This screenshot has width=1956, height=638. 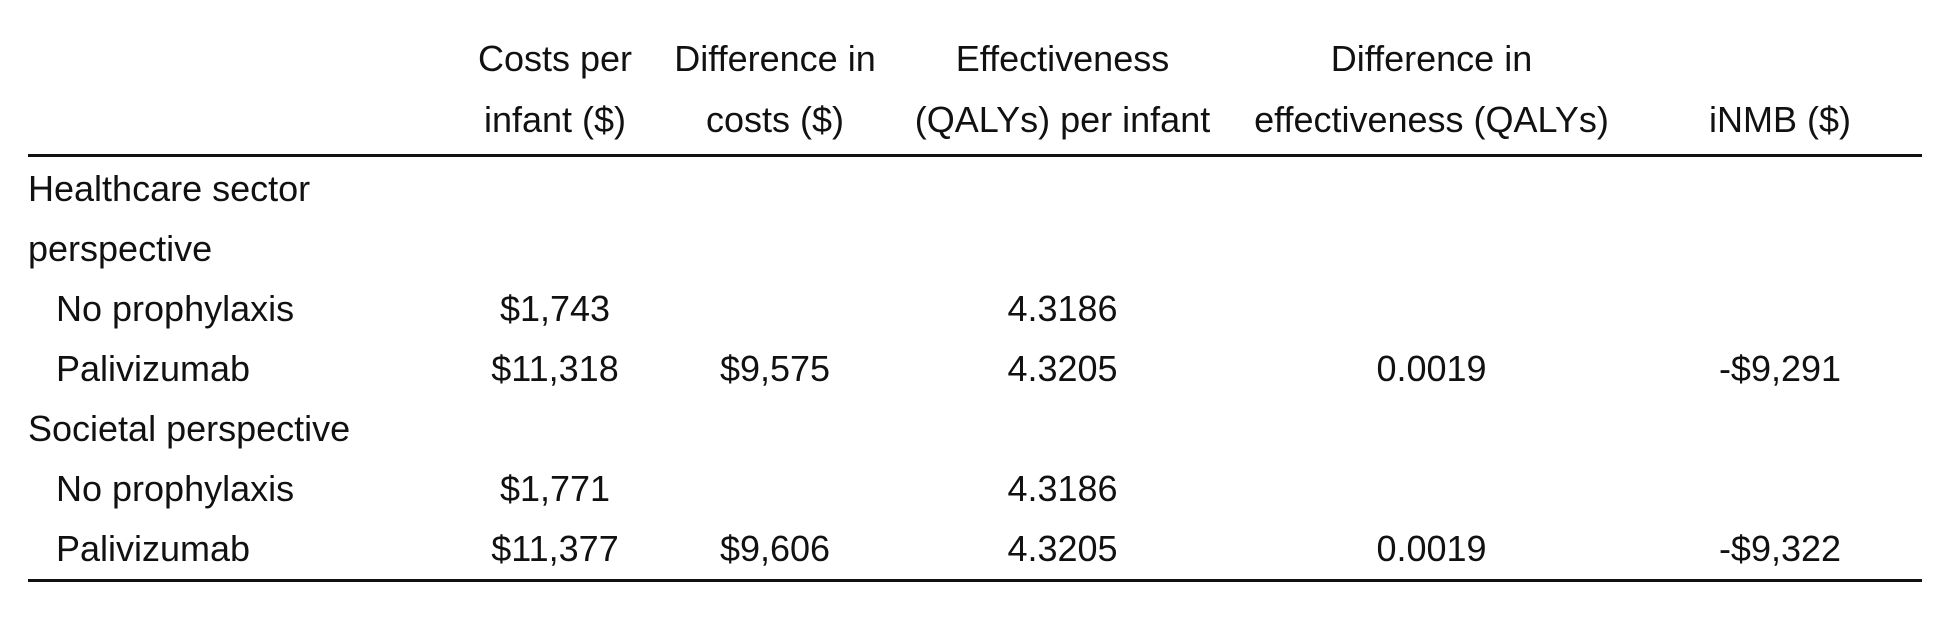 What do you see at coordinates (1062, 58) in the screenshot?
I see `header-line: Effectiveness` at bounding box center [1062, 58].